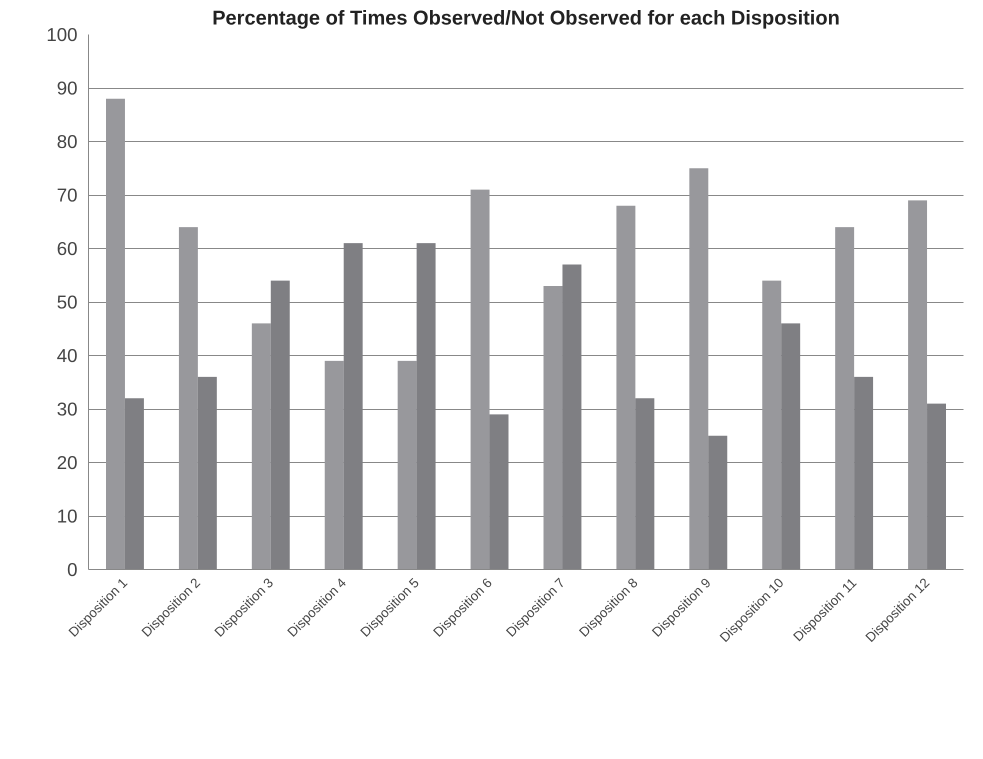 The image size is (983, 759). I want to click on y-tick-label: 60, so click(67, 248).